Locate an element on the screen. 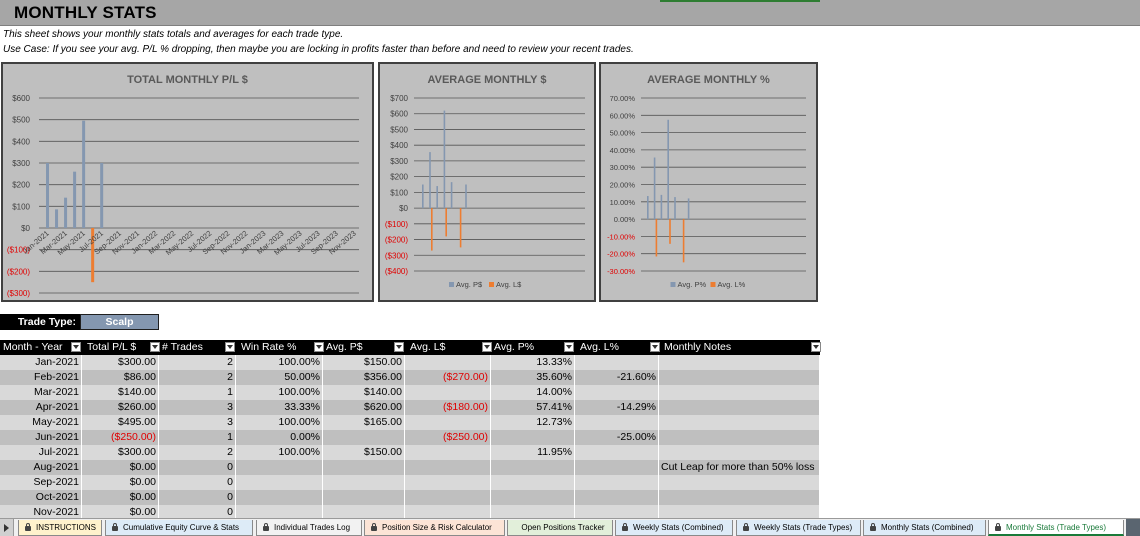  table-cell: Mar-2021 is located at coordinates (41, 392).